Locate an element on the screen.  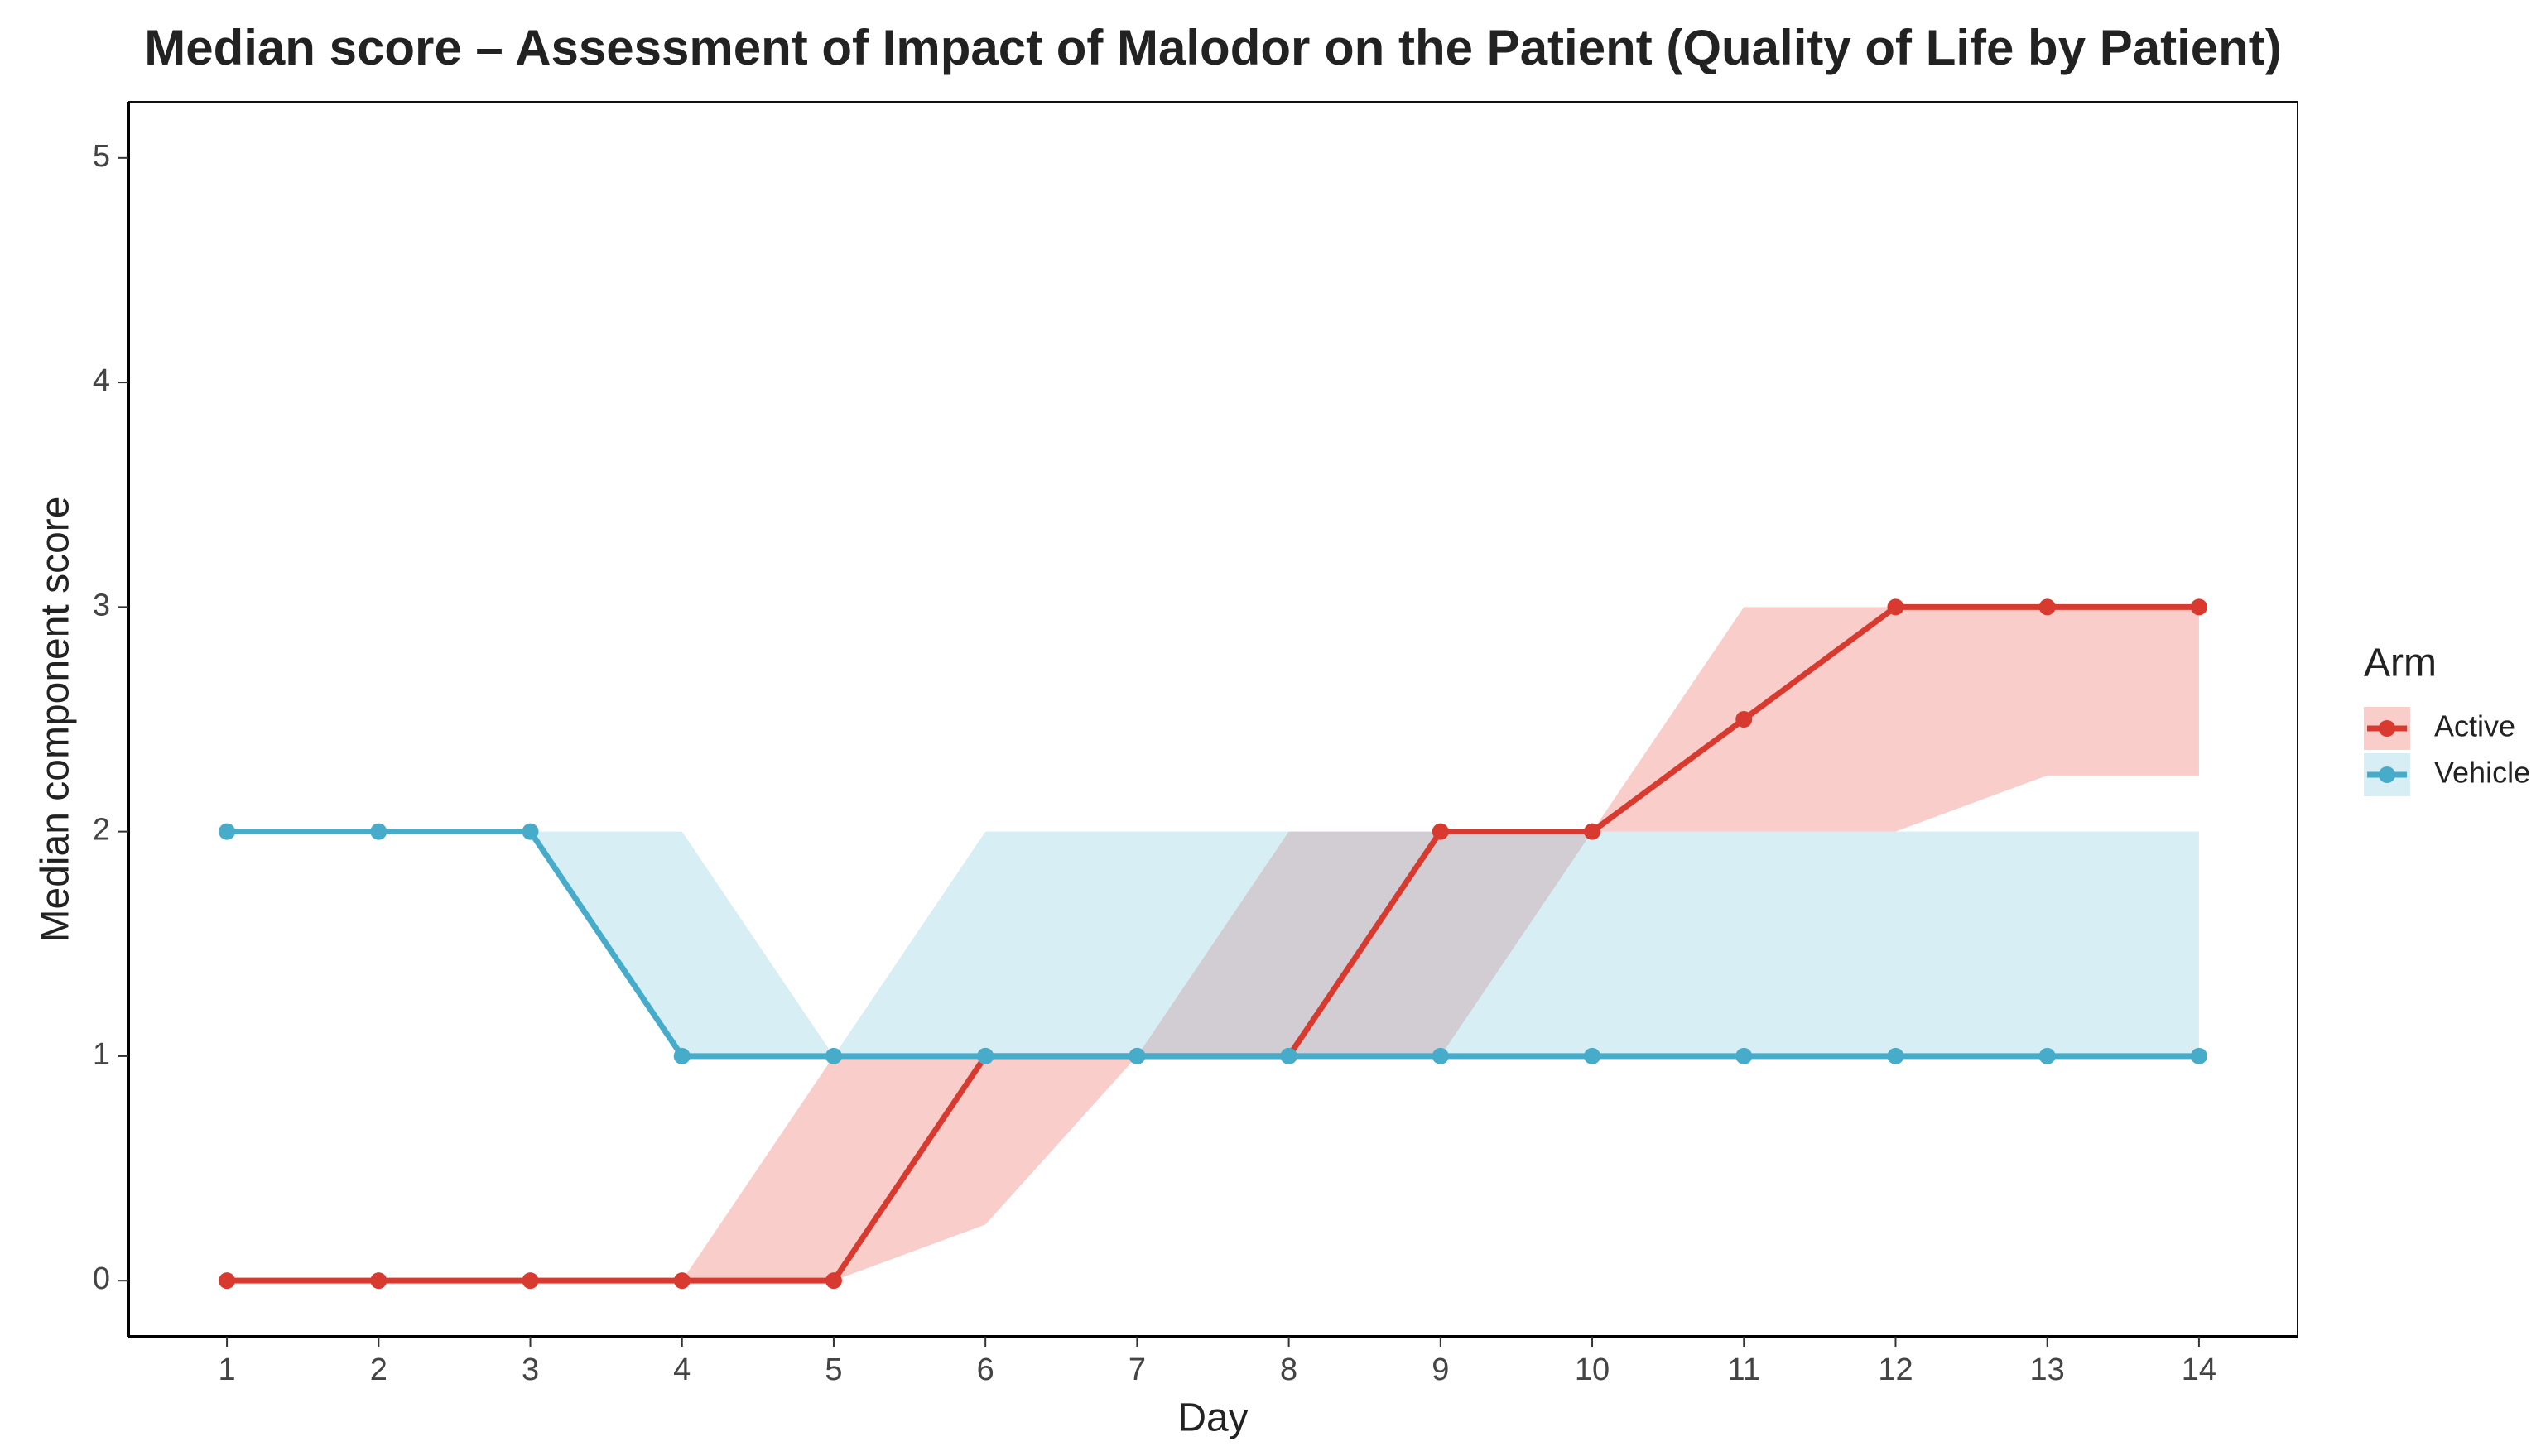
y-tick-label: 3 is located at coordinates (102, 605).